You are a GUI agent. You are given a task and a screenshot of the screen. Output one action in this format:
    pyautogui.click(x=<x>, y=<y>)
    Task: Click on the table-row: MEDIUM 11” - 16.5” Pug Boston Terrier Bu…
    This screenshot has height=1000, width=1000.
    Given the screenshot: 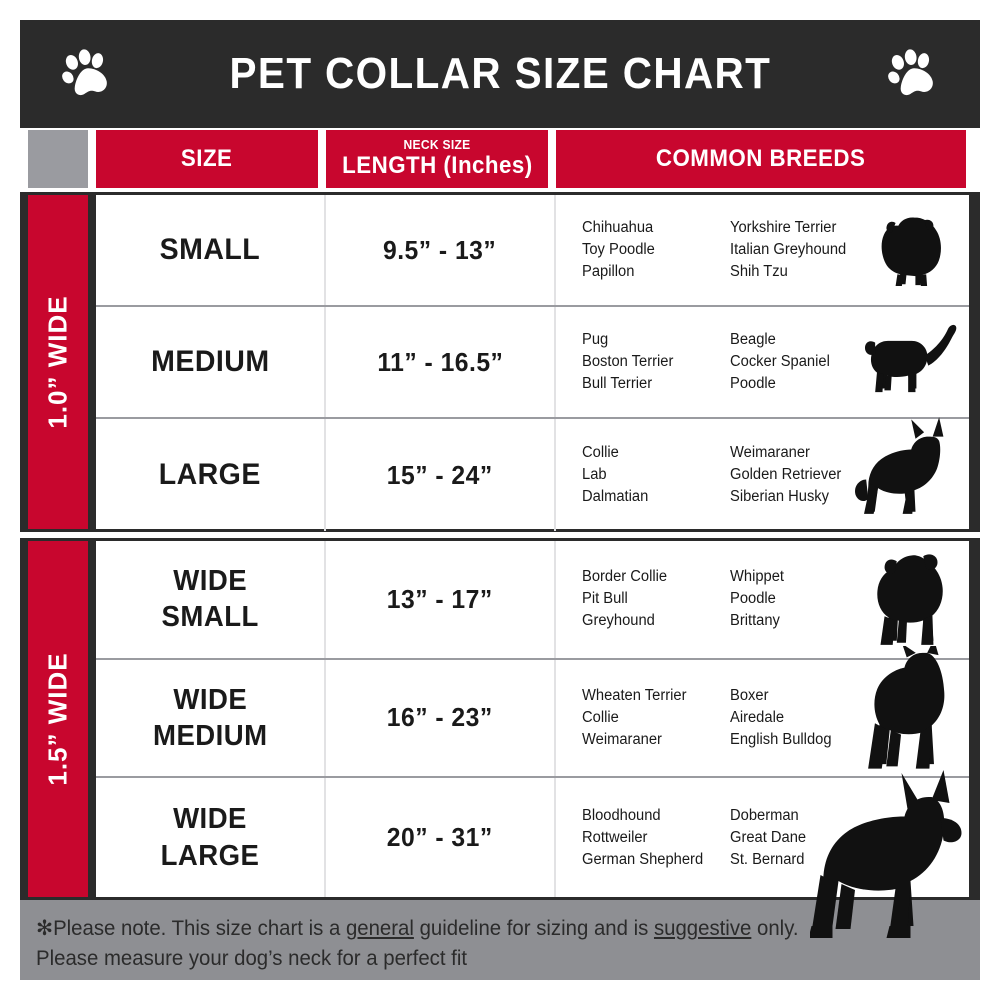 What is the action you would take?
    pyautogui.click(x=532, y=363)
    